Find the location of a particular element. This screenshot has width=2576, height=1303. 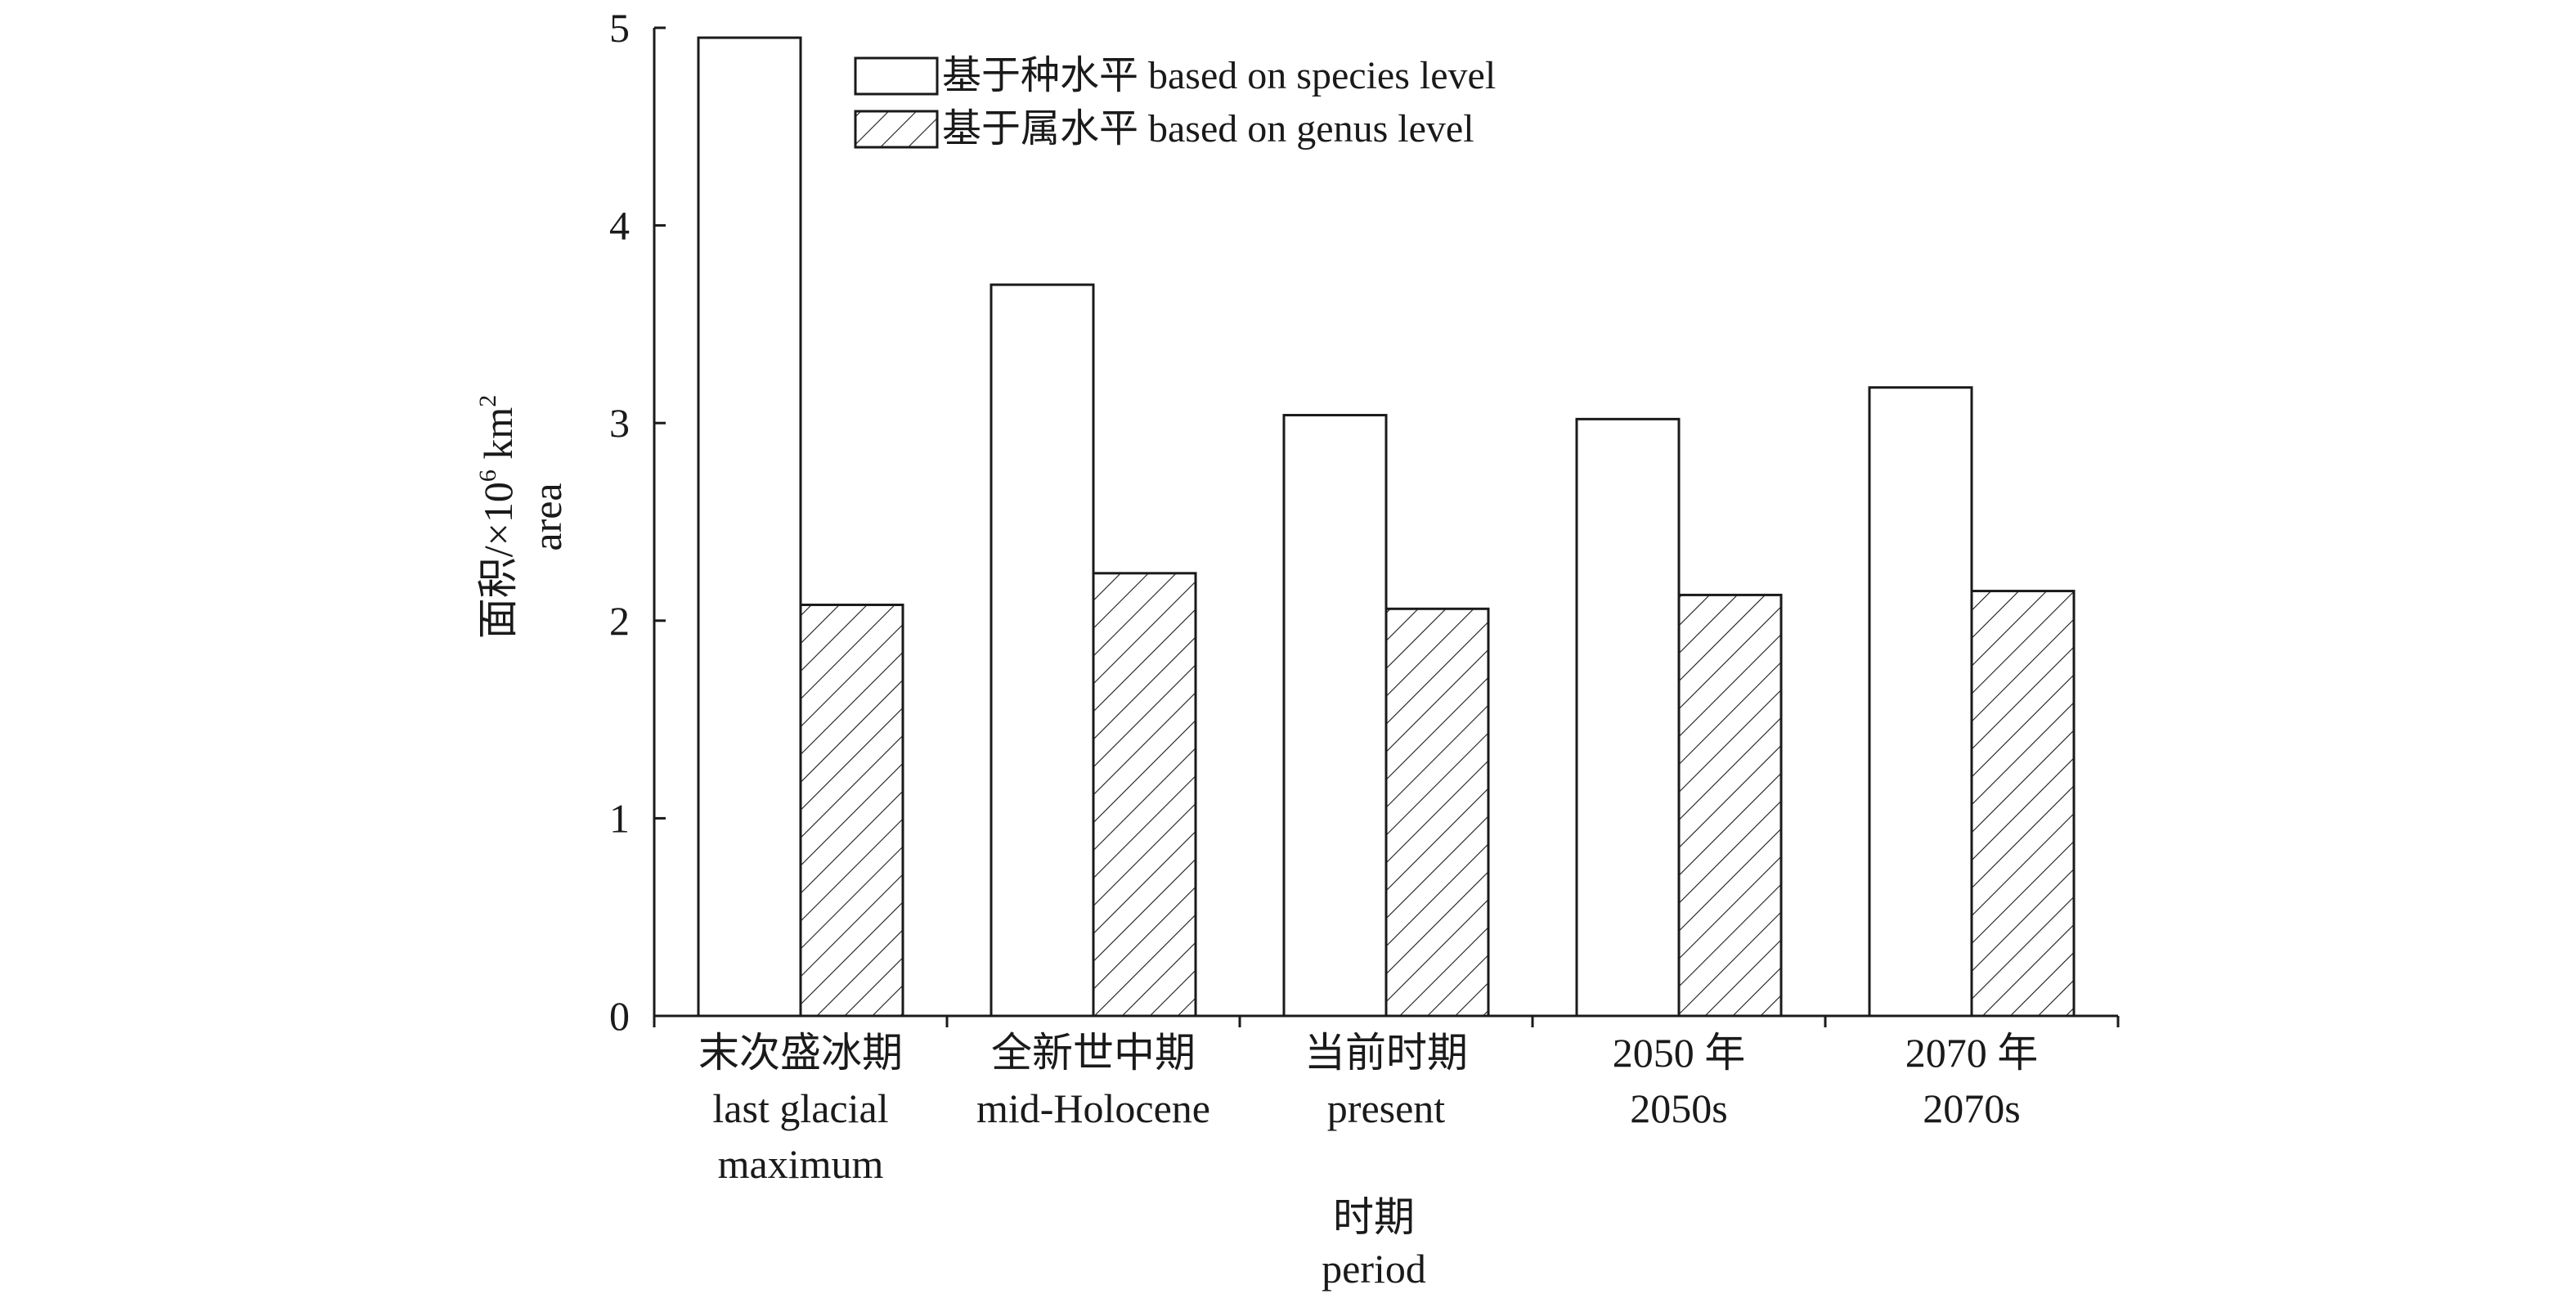

x-axis-label-en: period is located at coordinates (1374, 1269).